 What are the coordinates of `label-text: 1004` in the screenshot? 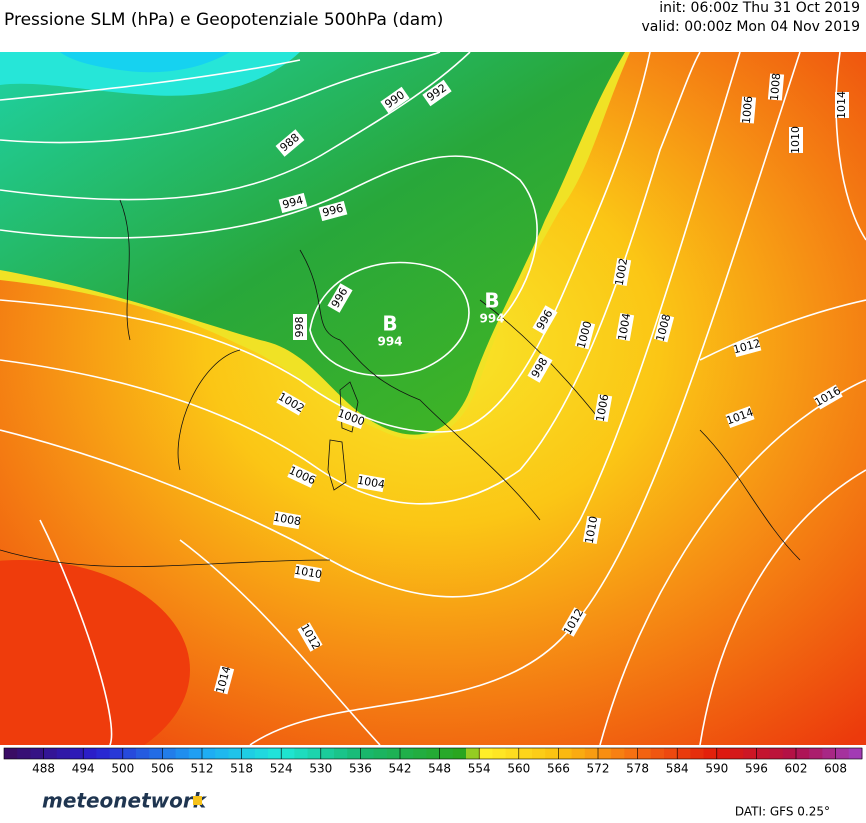 It's located at (371, 483).